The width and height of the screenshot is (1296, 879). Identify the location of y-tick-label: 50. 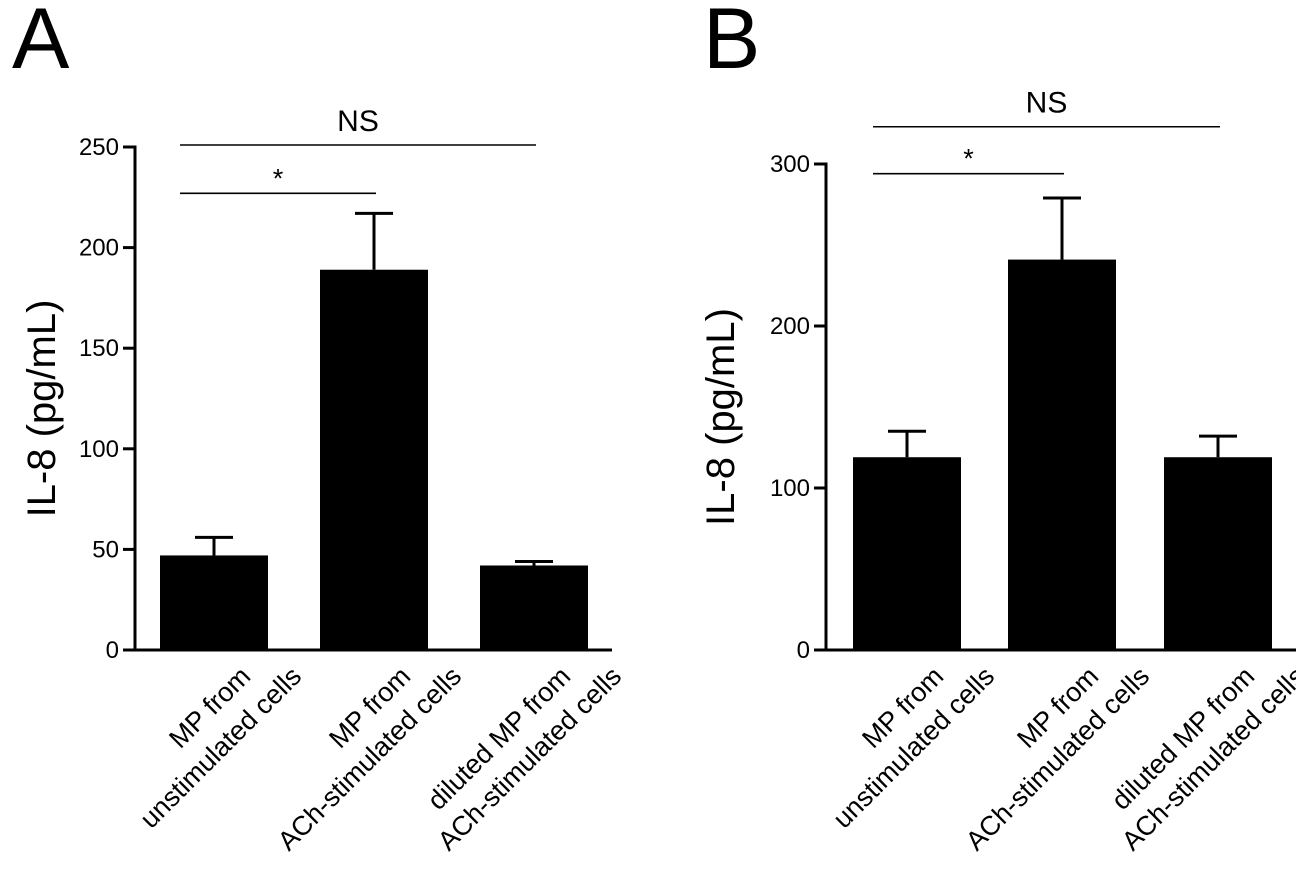
(105, 549).